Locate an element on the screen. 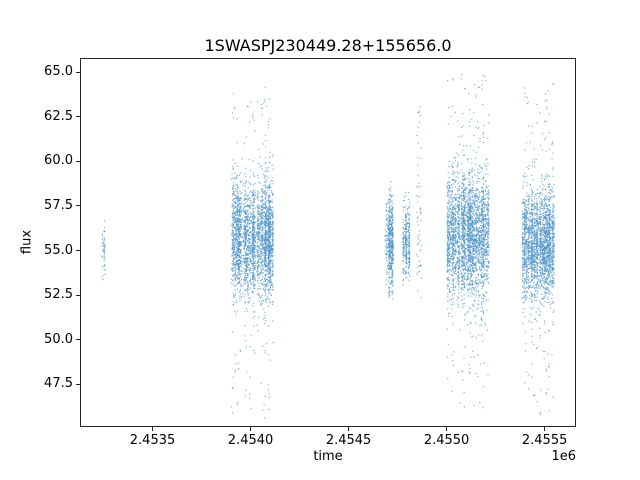  y-tick-label: 55.0 is located at coordinates (58, 250).